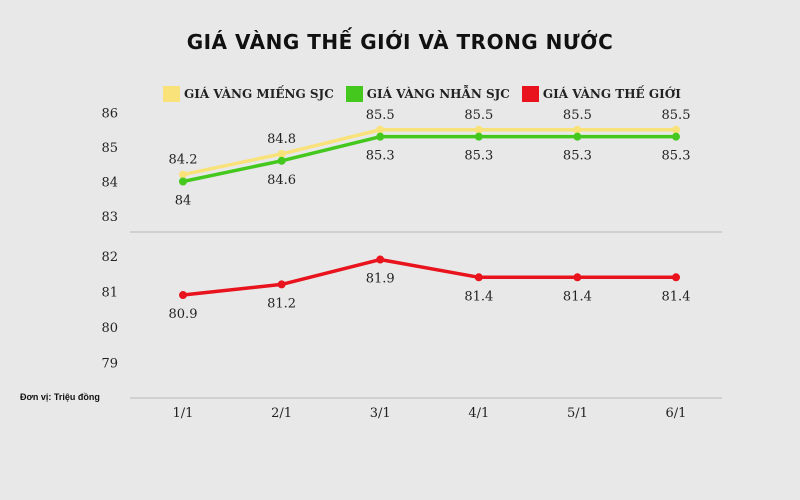 This screenshot has height=500, width=800. I want to click on legend-label-sjc-ring: GIÁ VÀNG NHẪN SJC, so click(438, 94).